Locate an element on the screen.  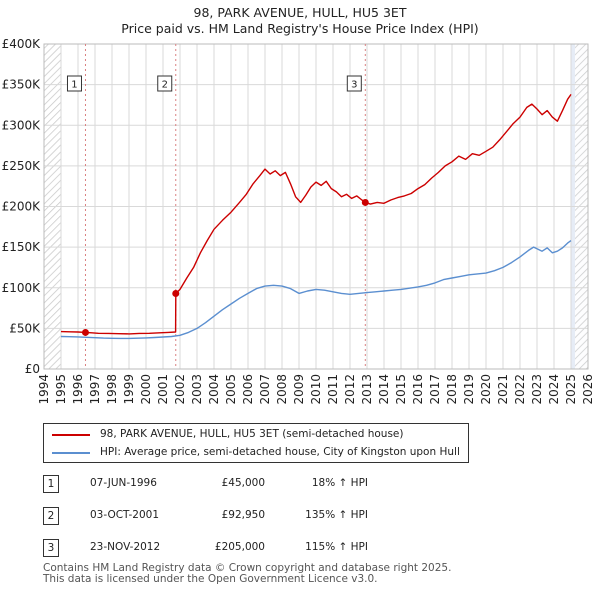
x-tick-label: 2006 is located at coordinates (248, 389).